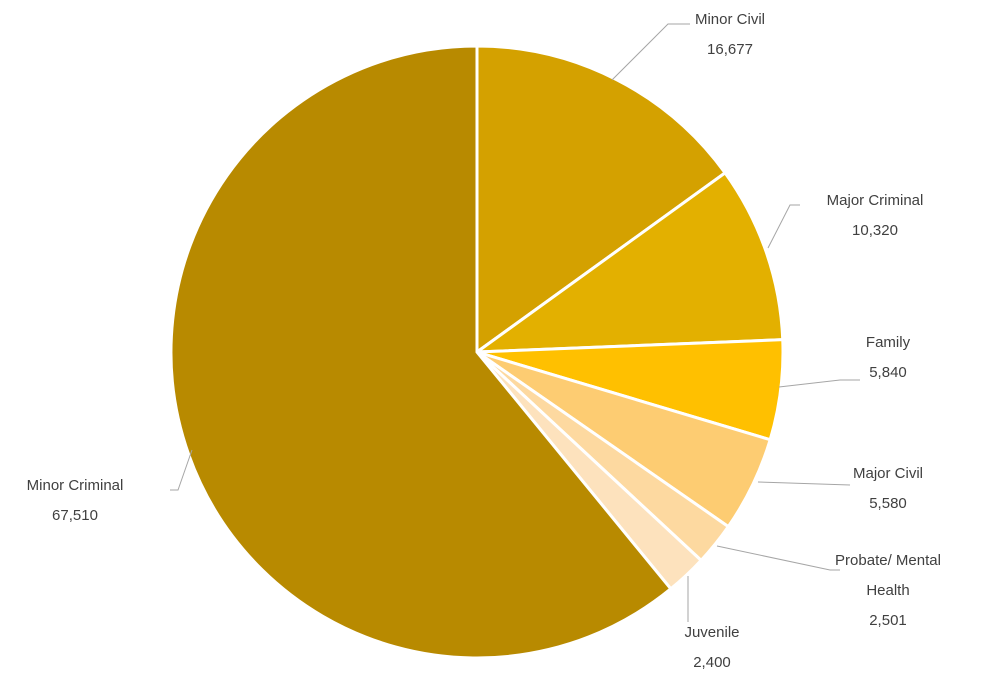  What do you see at coordinates (628, 262) in the screenshot?
I see `pie-slice-major-criminal` at bounding box center [628, 262].